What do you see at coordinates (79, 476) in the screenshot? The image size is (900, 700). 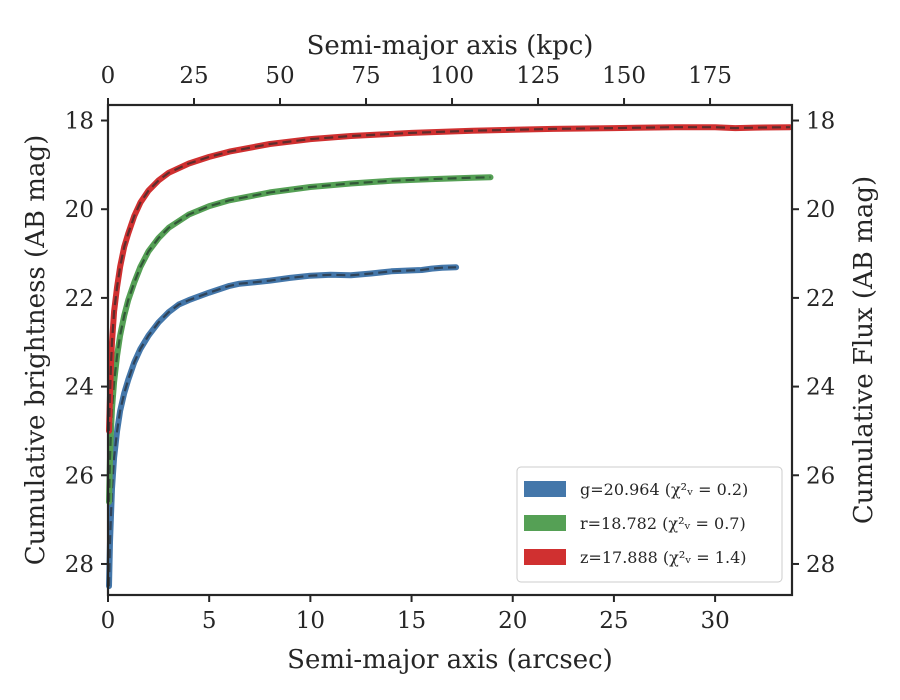 I see `y-tick-label: 26` at bounding box center [79, 476].